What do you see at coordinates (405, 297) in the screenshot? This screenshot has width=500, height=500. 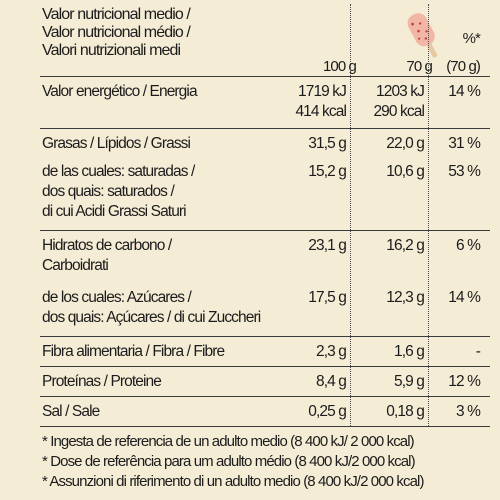 I see `value-70g: 12,3 g` at bounding box center [405, 297].